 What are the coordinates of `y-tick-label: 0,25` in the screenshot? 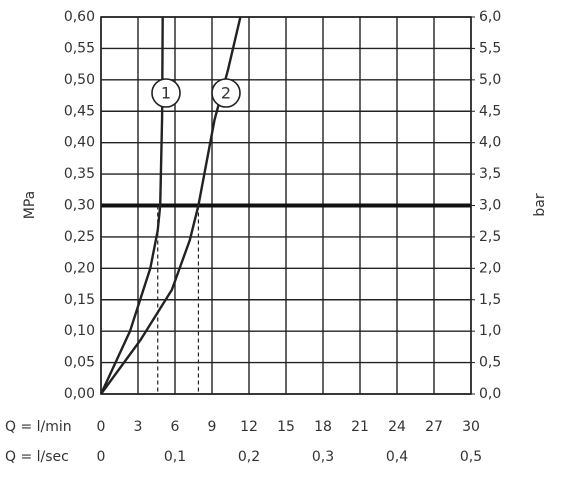 It's located at (79, 237).